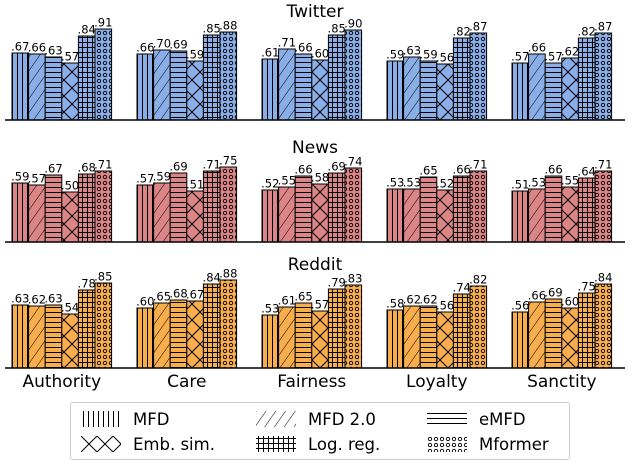 Image resolution: width=630 pixels, height=460 pixels. I want to click on bar-reddit-loyalty-emfd-hatch, so click(428, 337).